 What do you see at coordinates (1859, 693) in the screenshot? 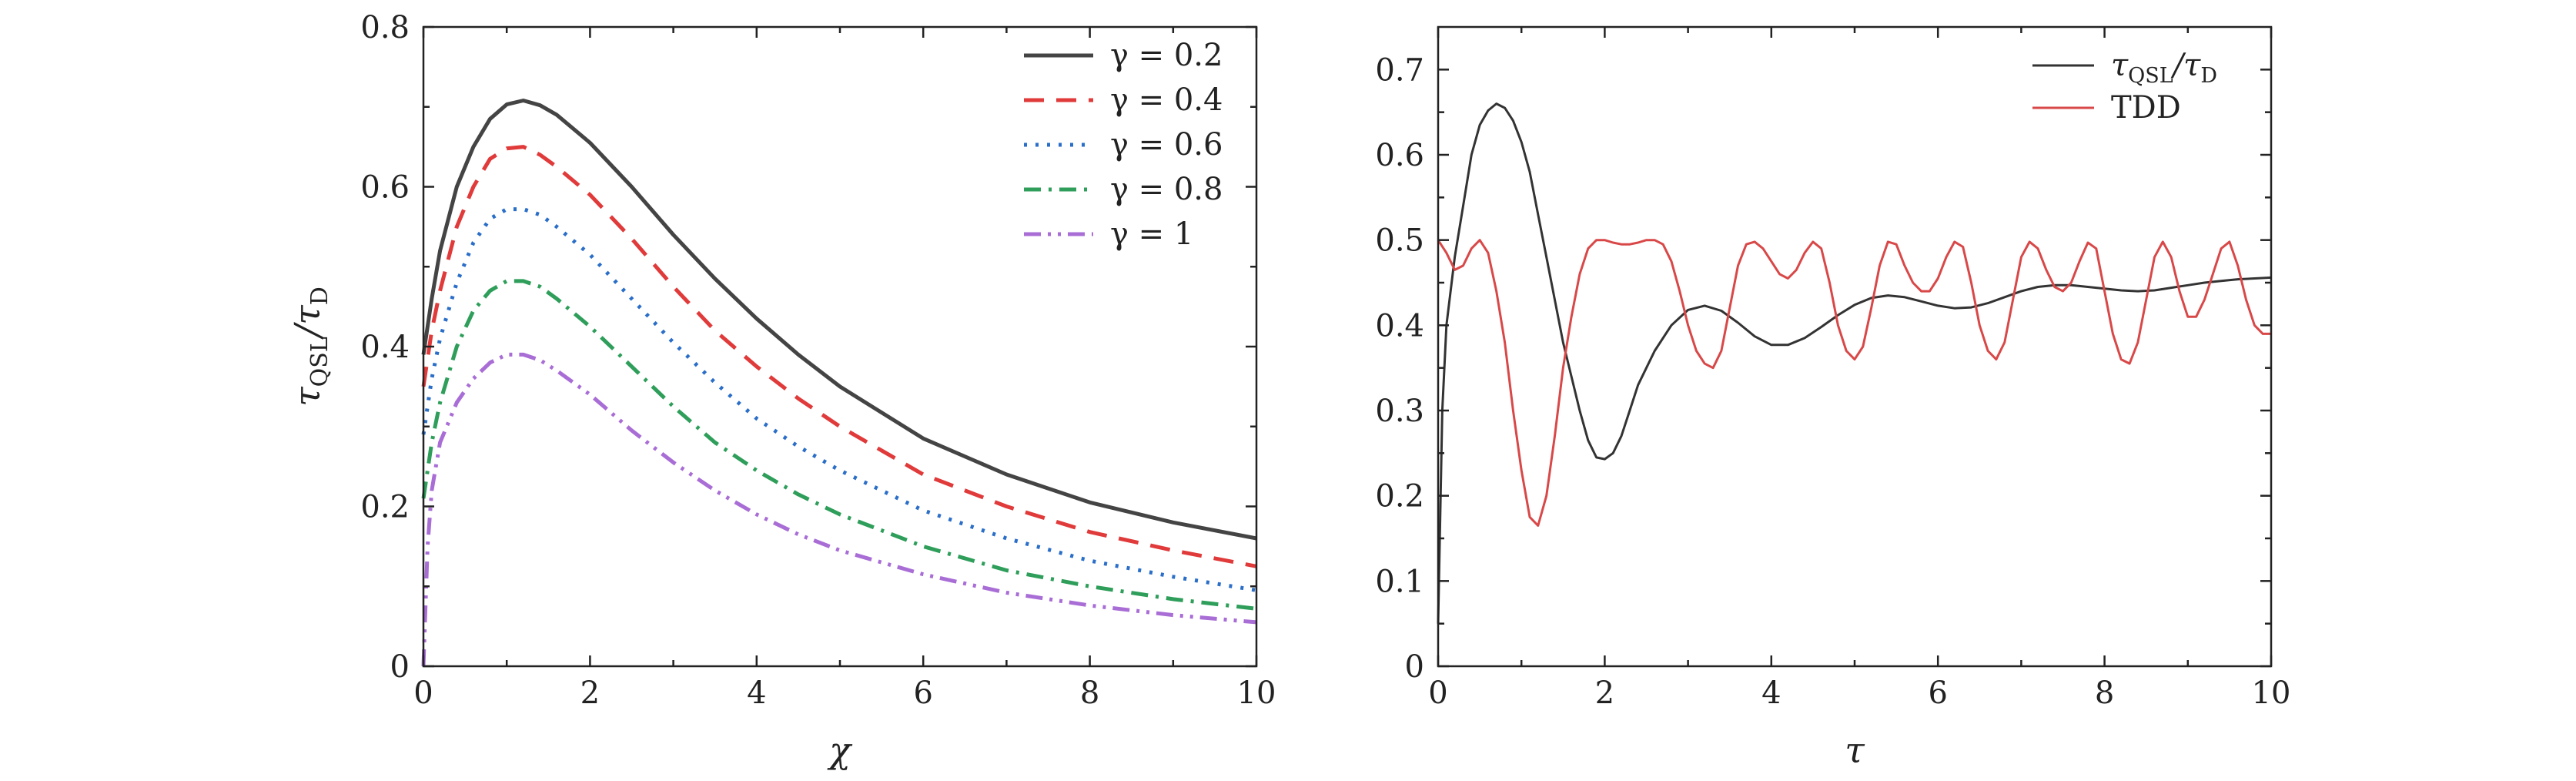
I see `right-x-tick-labels: 0 2 4 6 8 10` at bounding box center [1859, 693].